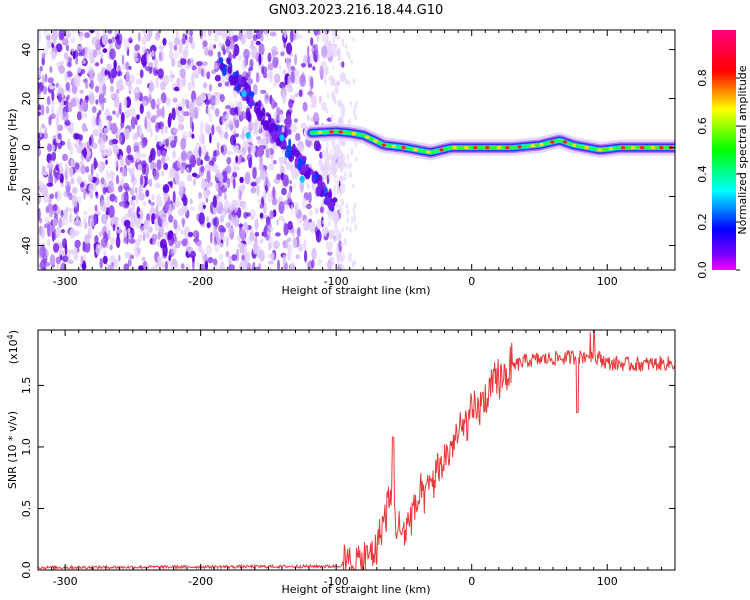 The width and height of the screenshot is (750, 600). I want to click on colorbar-tick-label: 0.6, so click(702, 126).